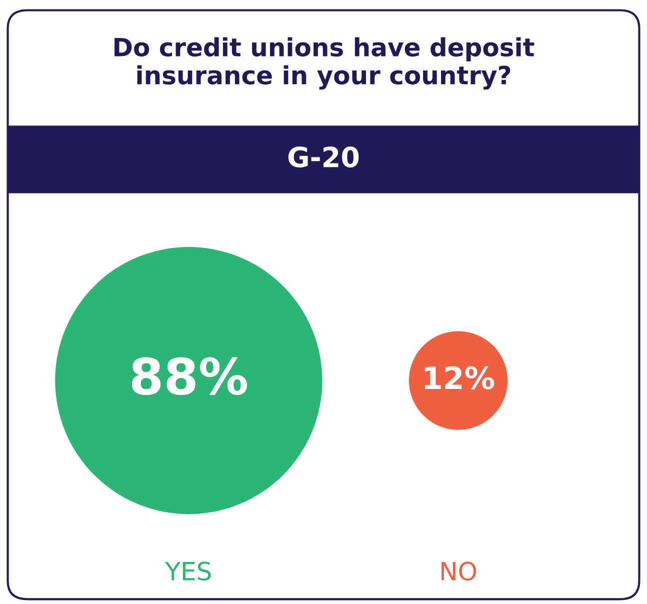  What do you see at coordinates (324, 63) in the screenshot?
I see `text: Do credit unions have deposit insurance in your country?` at bounding box center [324, 63].